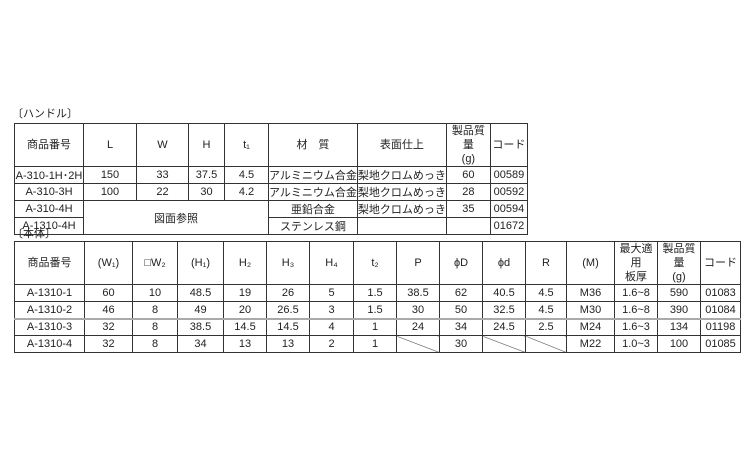 This screenshot has height=450, width=750. What do you see at coordinates (49, 344) in the screenshot?
I see `cell-product-number: A-1310-4` at bounding box center [49, 344].